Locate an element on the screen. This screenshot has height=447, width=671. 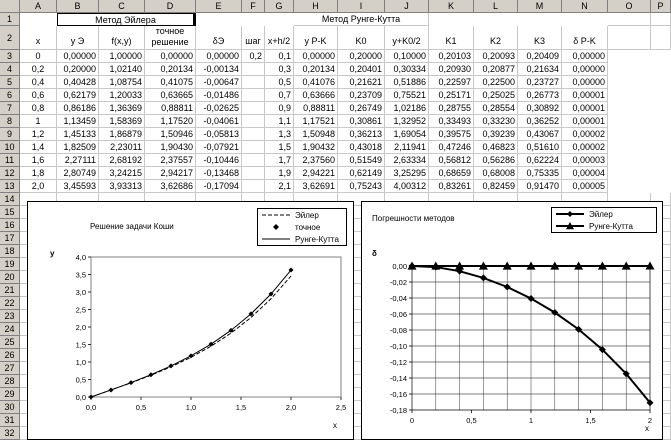
table-cell: 0,62224 is located at coordinates (540, 160).